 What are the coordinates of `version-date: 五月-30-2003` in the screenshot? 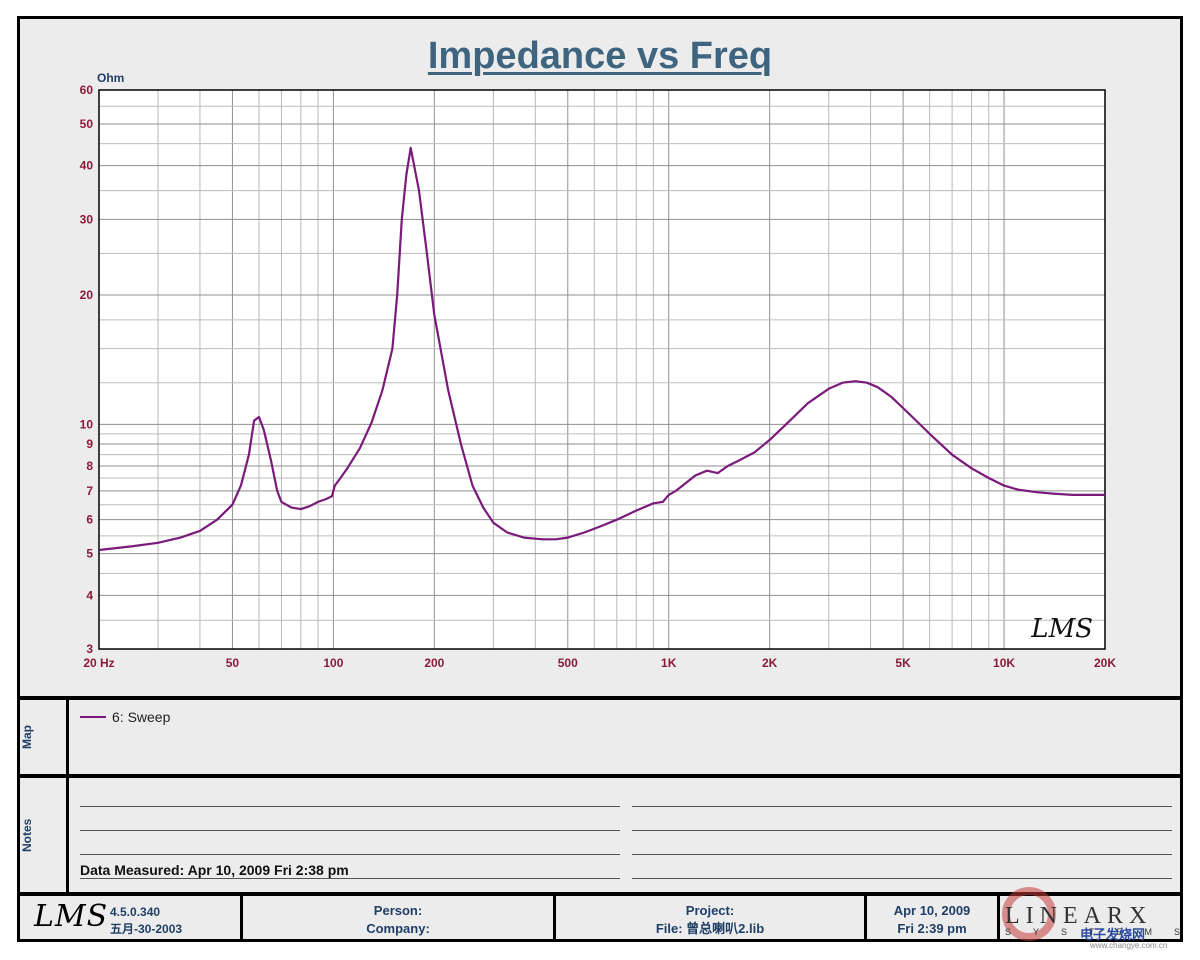 It's located at (146, 929).